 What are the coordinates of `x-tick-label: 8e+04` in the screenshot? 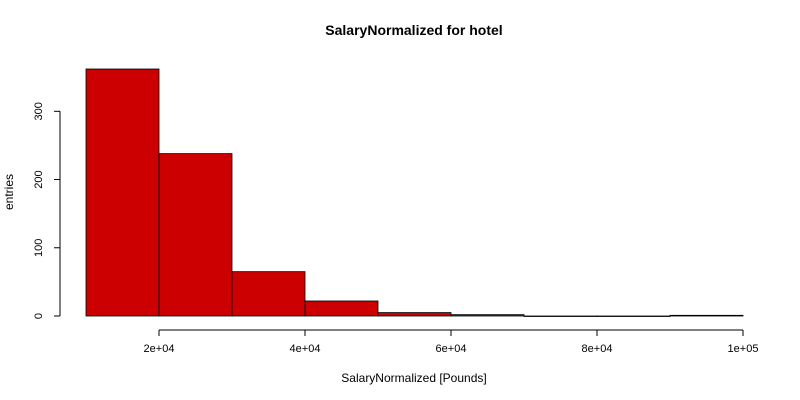 It's located at (597, 349).